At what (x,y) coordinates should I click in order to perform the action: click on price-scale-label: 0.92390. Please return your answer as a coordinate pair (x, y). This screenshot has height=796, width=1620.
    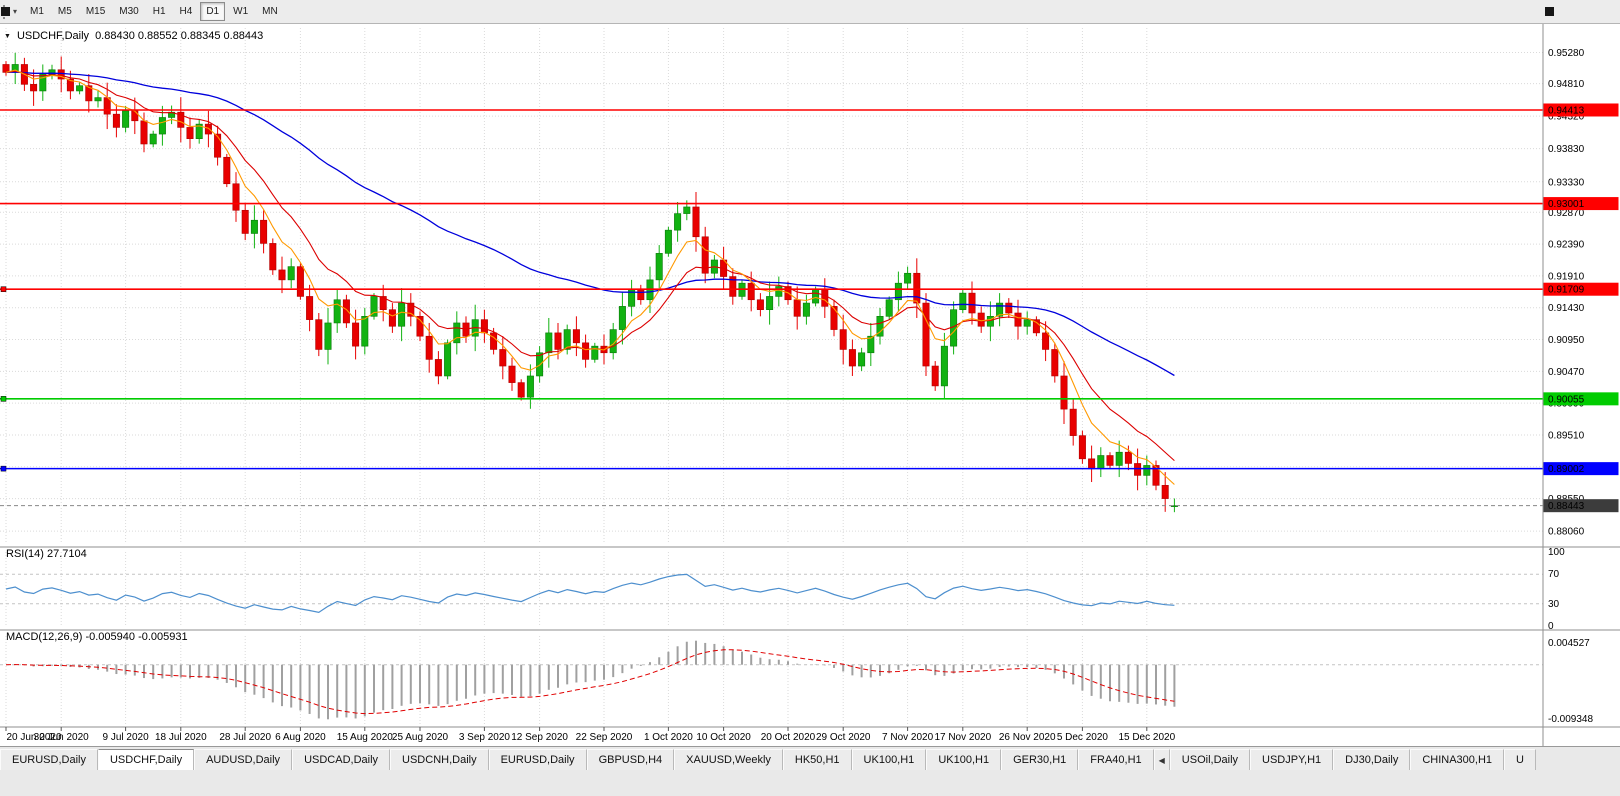
    Looking at the image, I should click on (1566, 245).